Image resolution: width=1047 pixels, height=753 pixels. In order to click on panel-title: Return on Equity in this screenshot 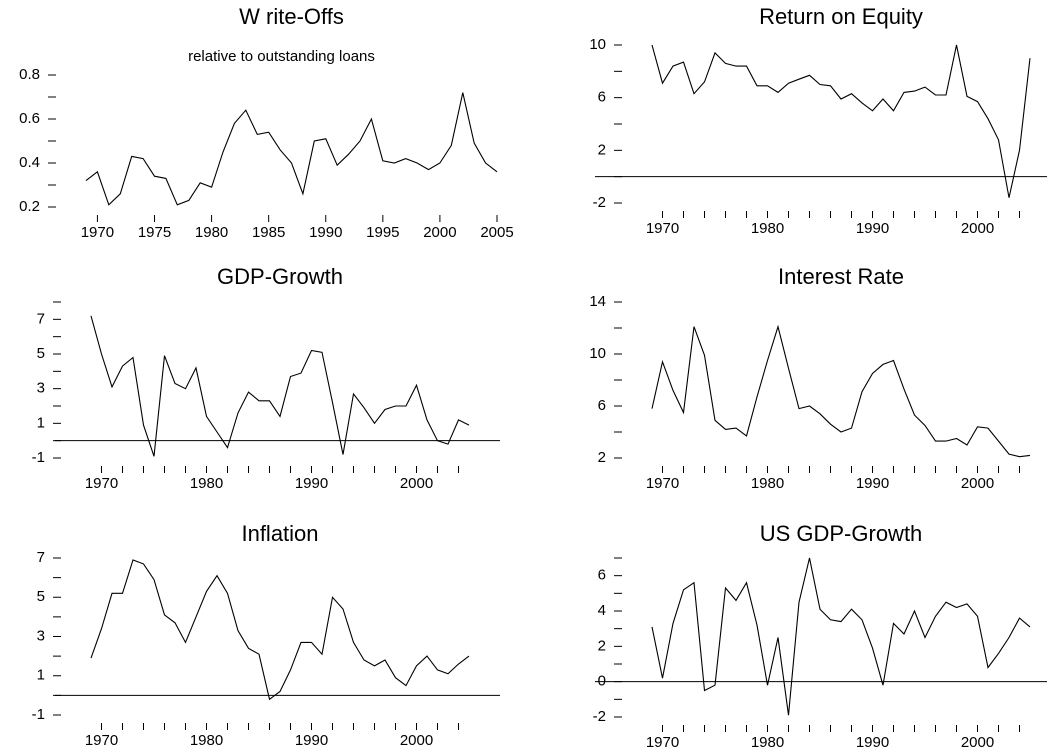, I will do `click(841, 16)`.